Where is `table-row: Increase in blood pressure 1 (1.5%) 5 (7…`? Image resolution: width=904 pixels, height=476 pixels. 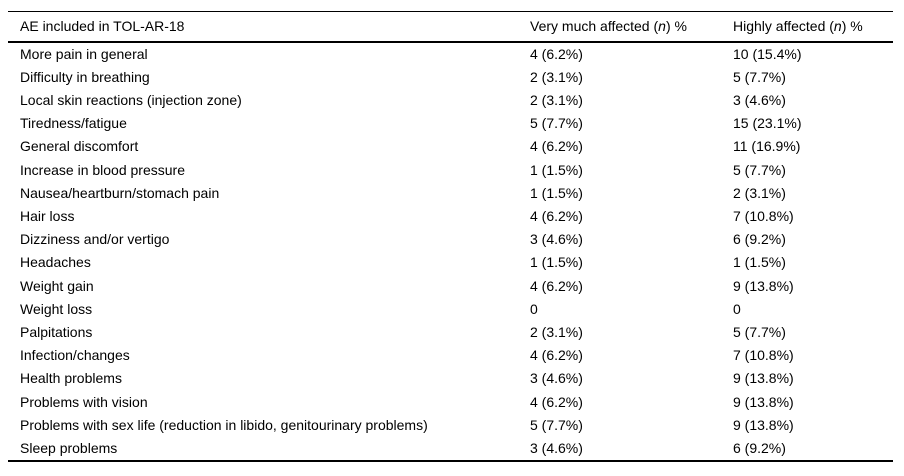 table-row: Increase in blood pressure 1 (1.5%) 5 (7… is located at coordinates (450, 170).